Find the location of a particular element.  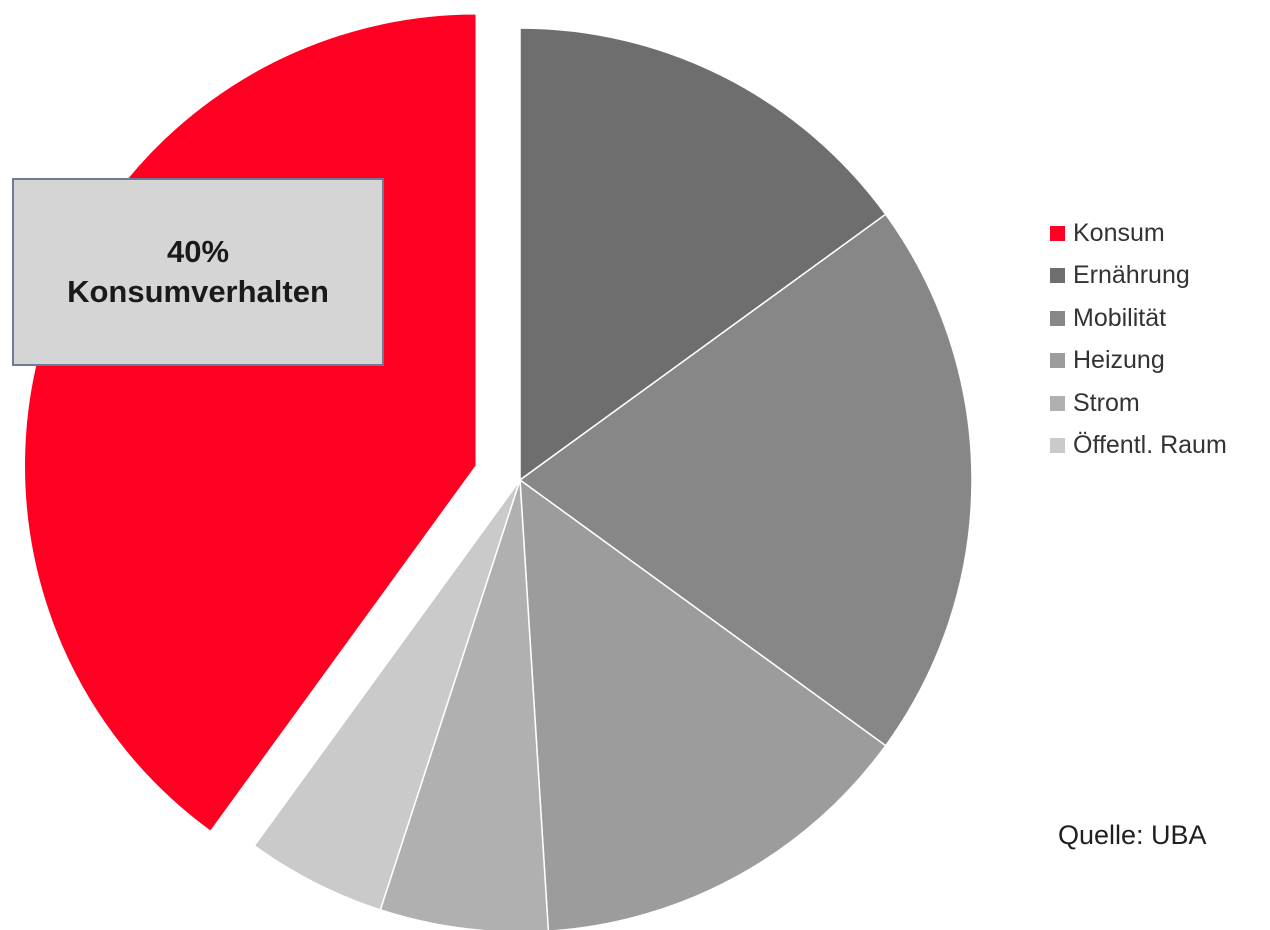

legend-item-heizung: Heizung is located at coordinates (1138, 361).